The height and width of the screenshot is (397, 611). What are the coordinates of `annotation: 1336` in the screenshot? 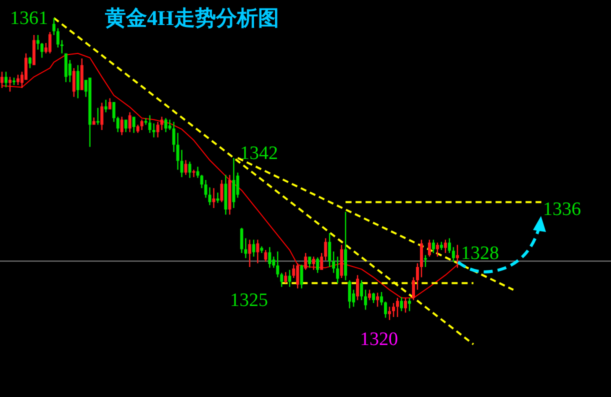 It's located at (562, 209).